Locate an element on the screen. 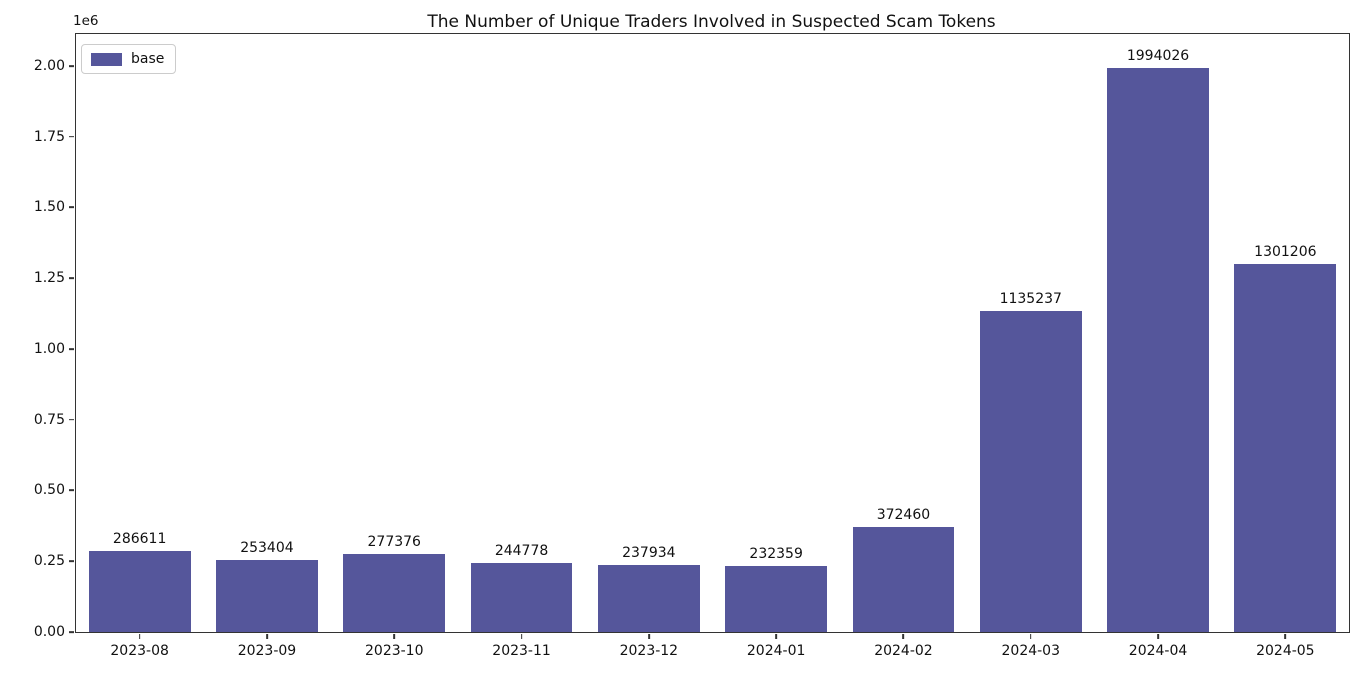 The height and width of the screenshot is (675, 1368). y-tick-label: 1.75 is located at coordinates (49, 136).